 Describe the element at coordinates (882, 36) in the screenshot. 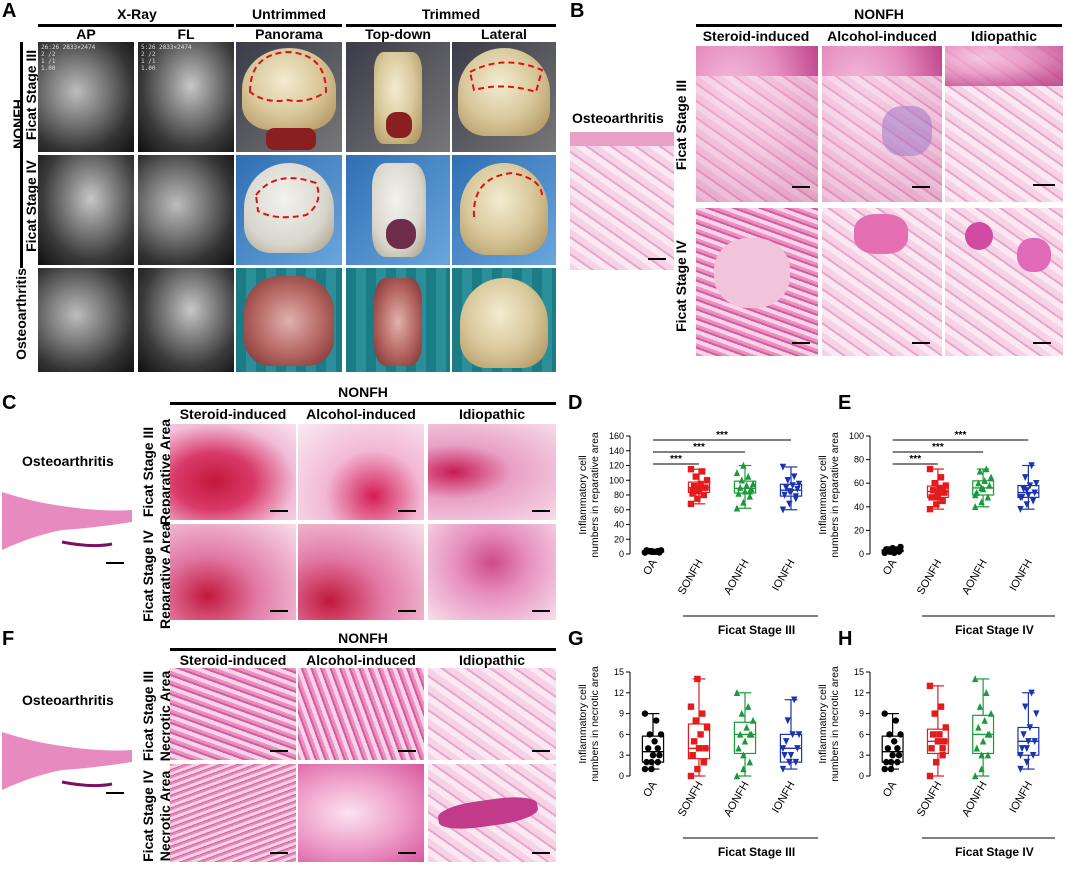

I see `b-col-alcohol: Alcohol-induced` at that location.